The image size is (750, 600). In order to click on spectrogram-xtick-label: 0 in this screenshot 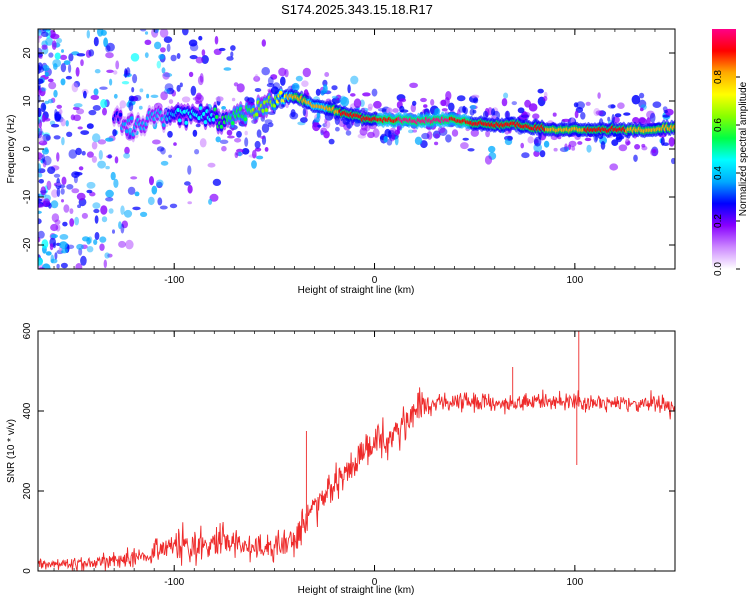, I will do `click(375, 280)`.